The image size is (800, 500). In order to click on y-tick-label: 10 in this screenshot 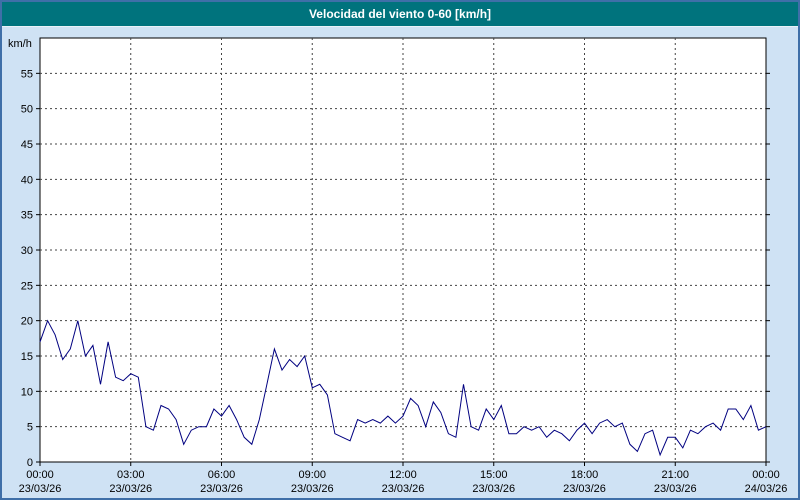, I will do `click(27, 392)`.